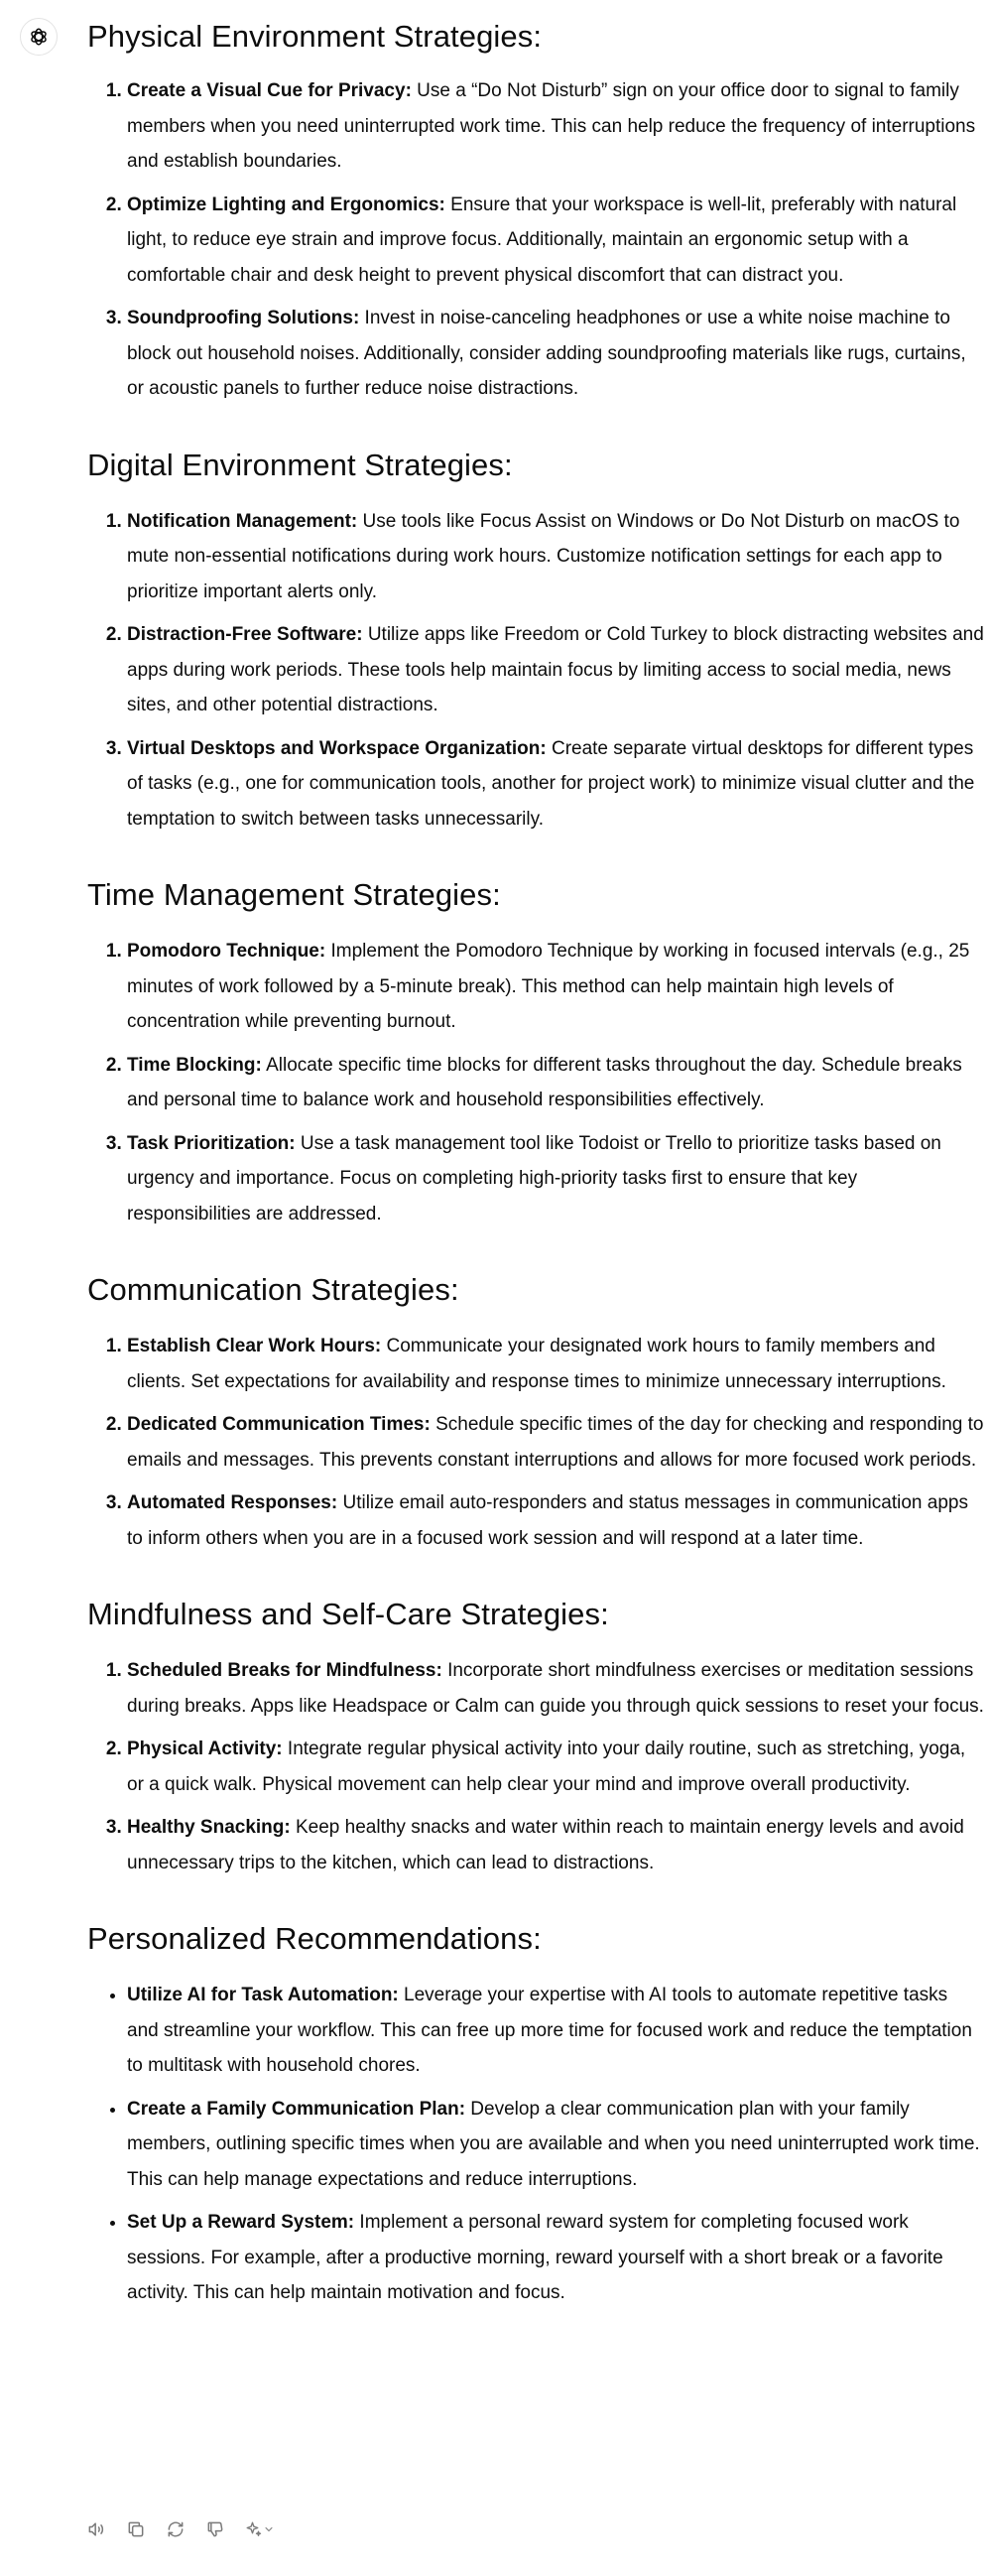 The height and width of the screenshot is (2576, 992). I want to click on assistant-avatar, so click(39, 37).